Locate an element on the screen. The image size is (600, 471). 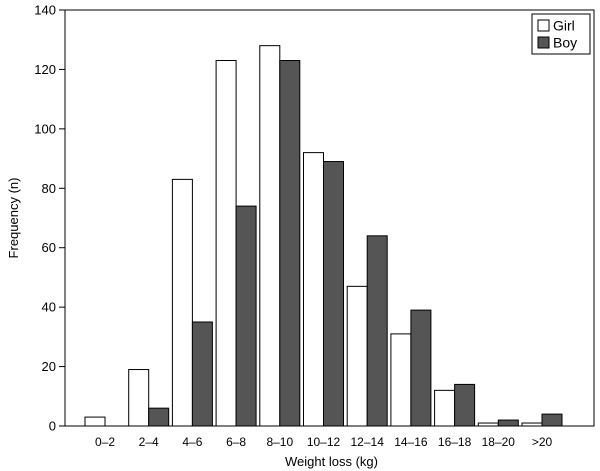
x-tick-label: 12–14 is located at coordinates (368, 442).